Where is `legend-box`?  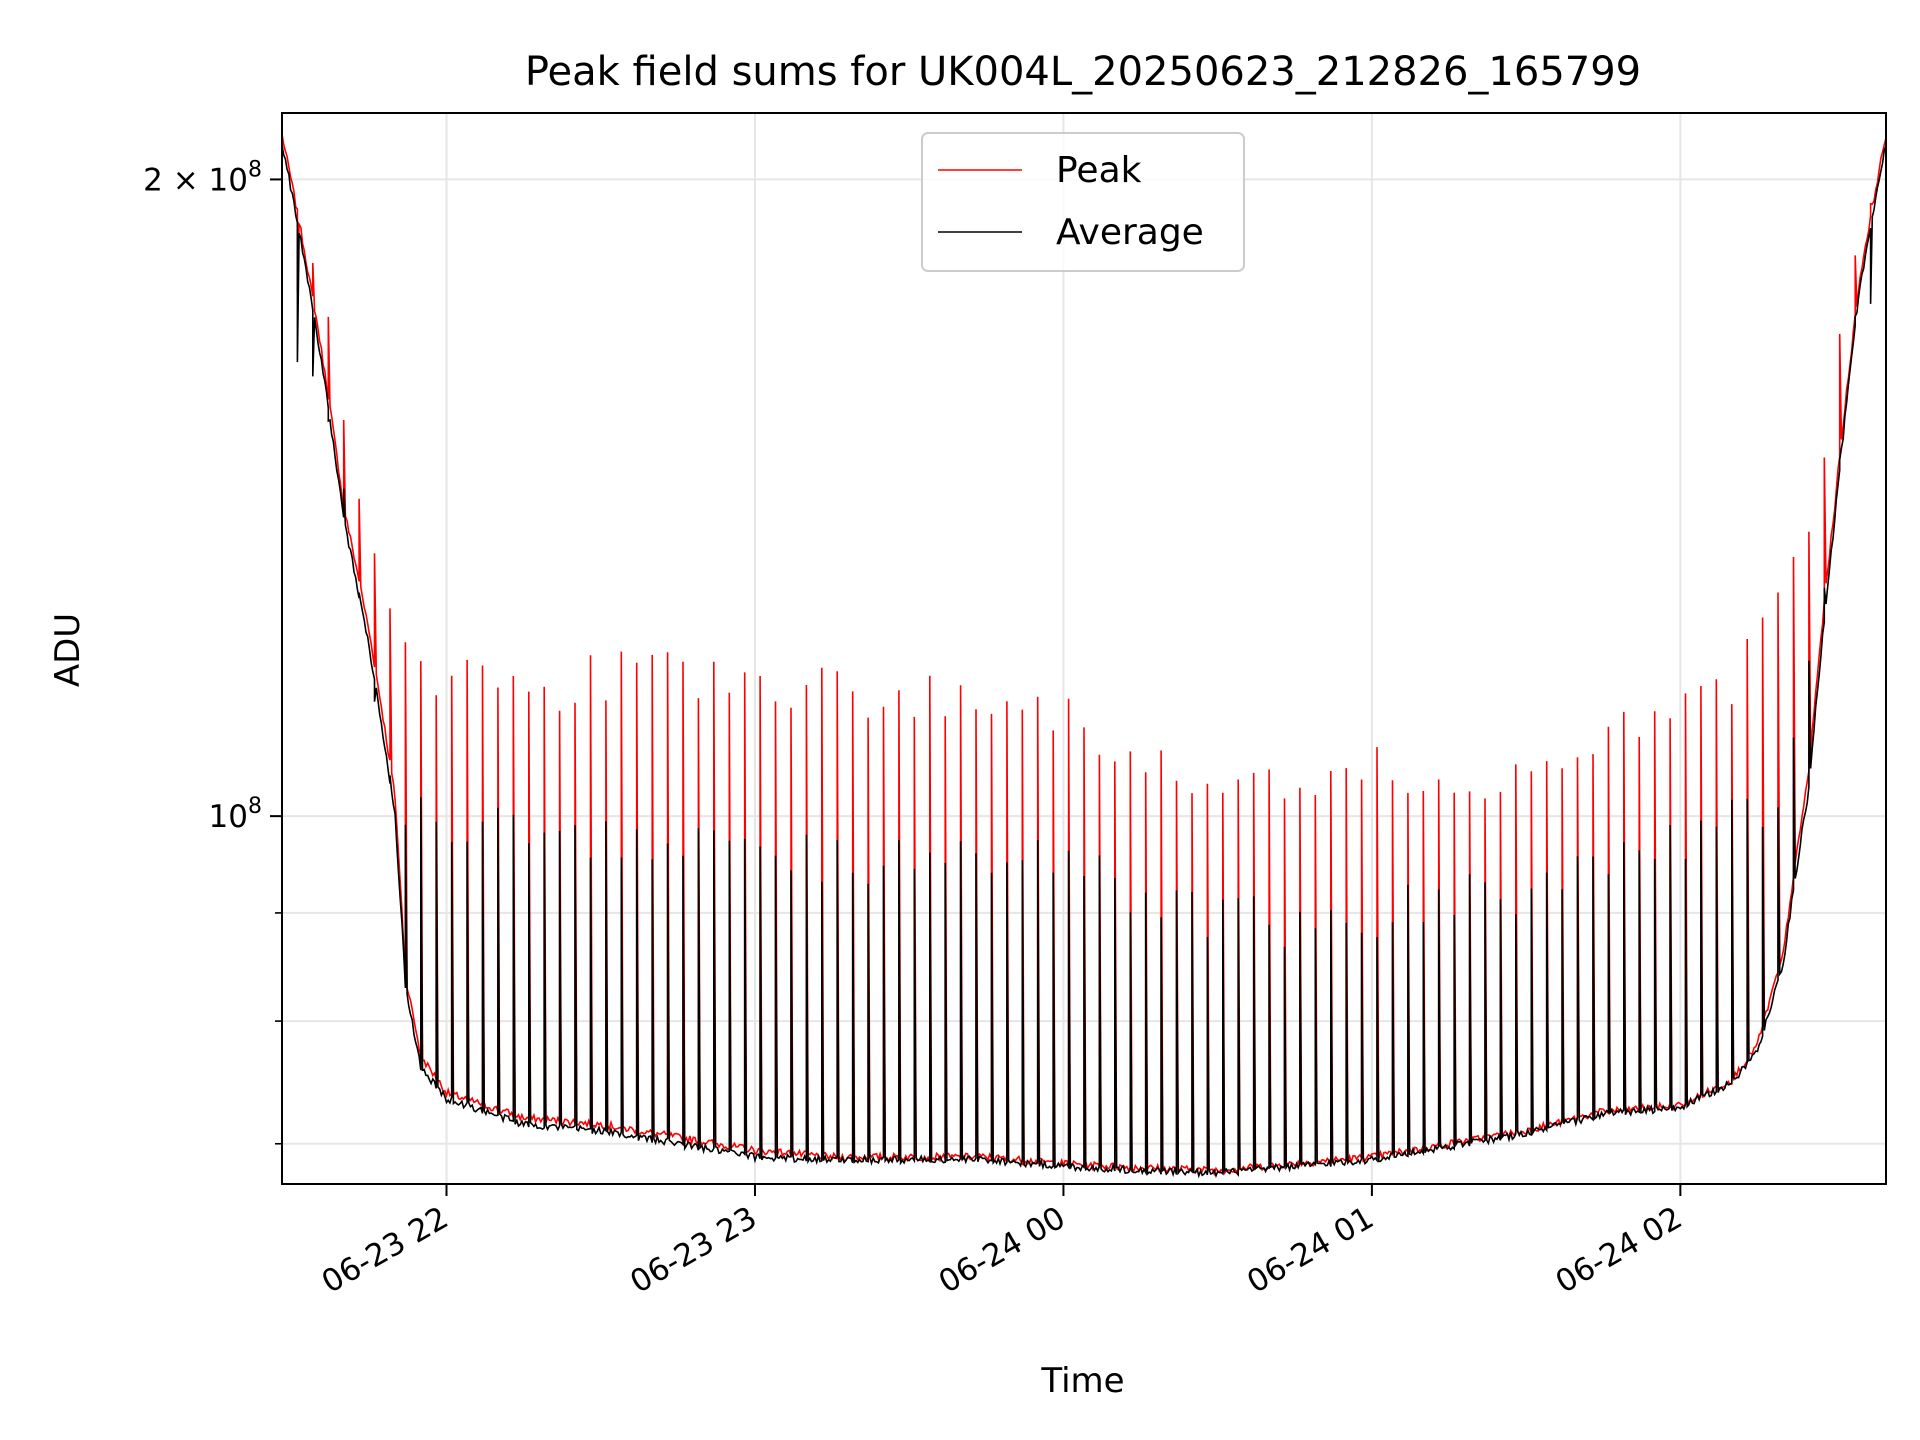
legend-box is located at coordinates (1083, 202).